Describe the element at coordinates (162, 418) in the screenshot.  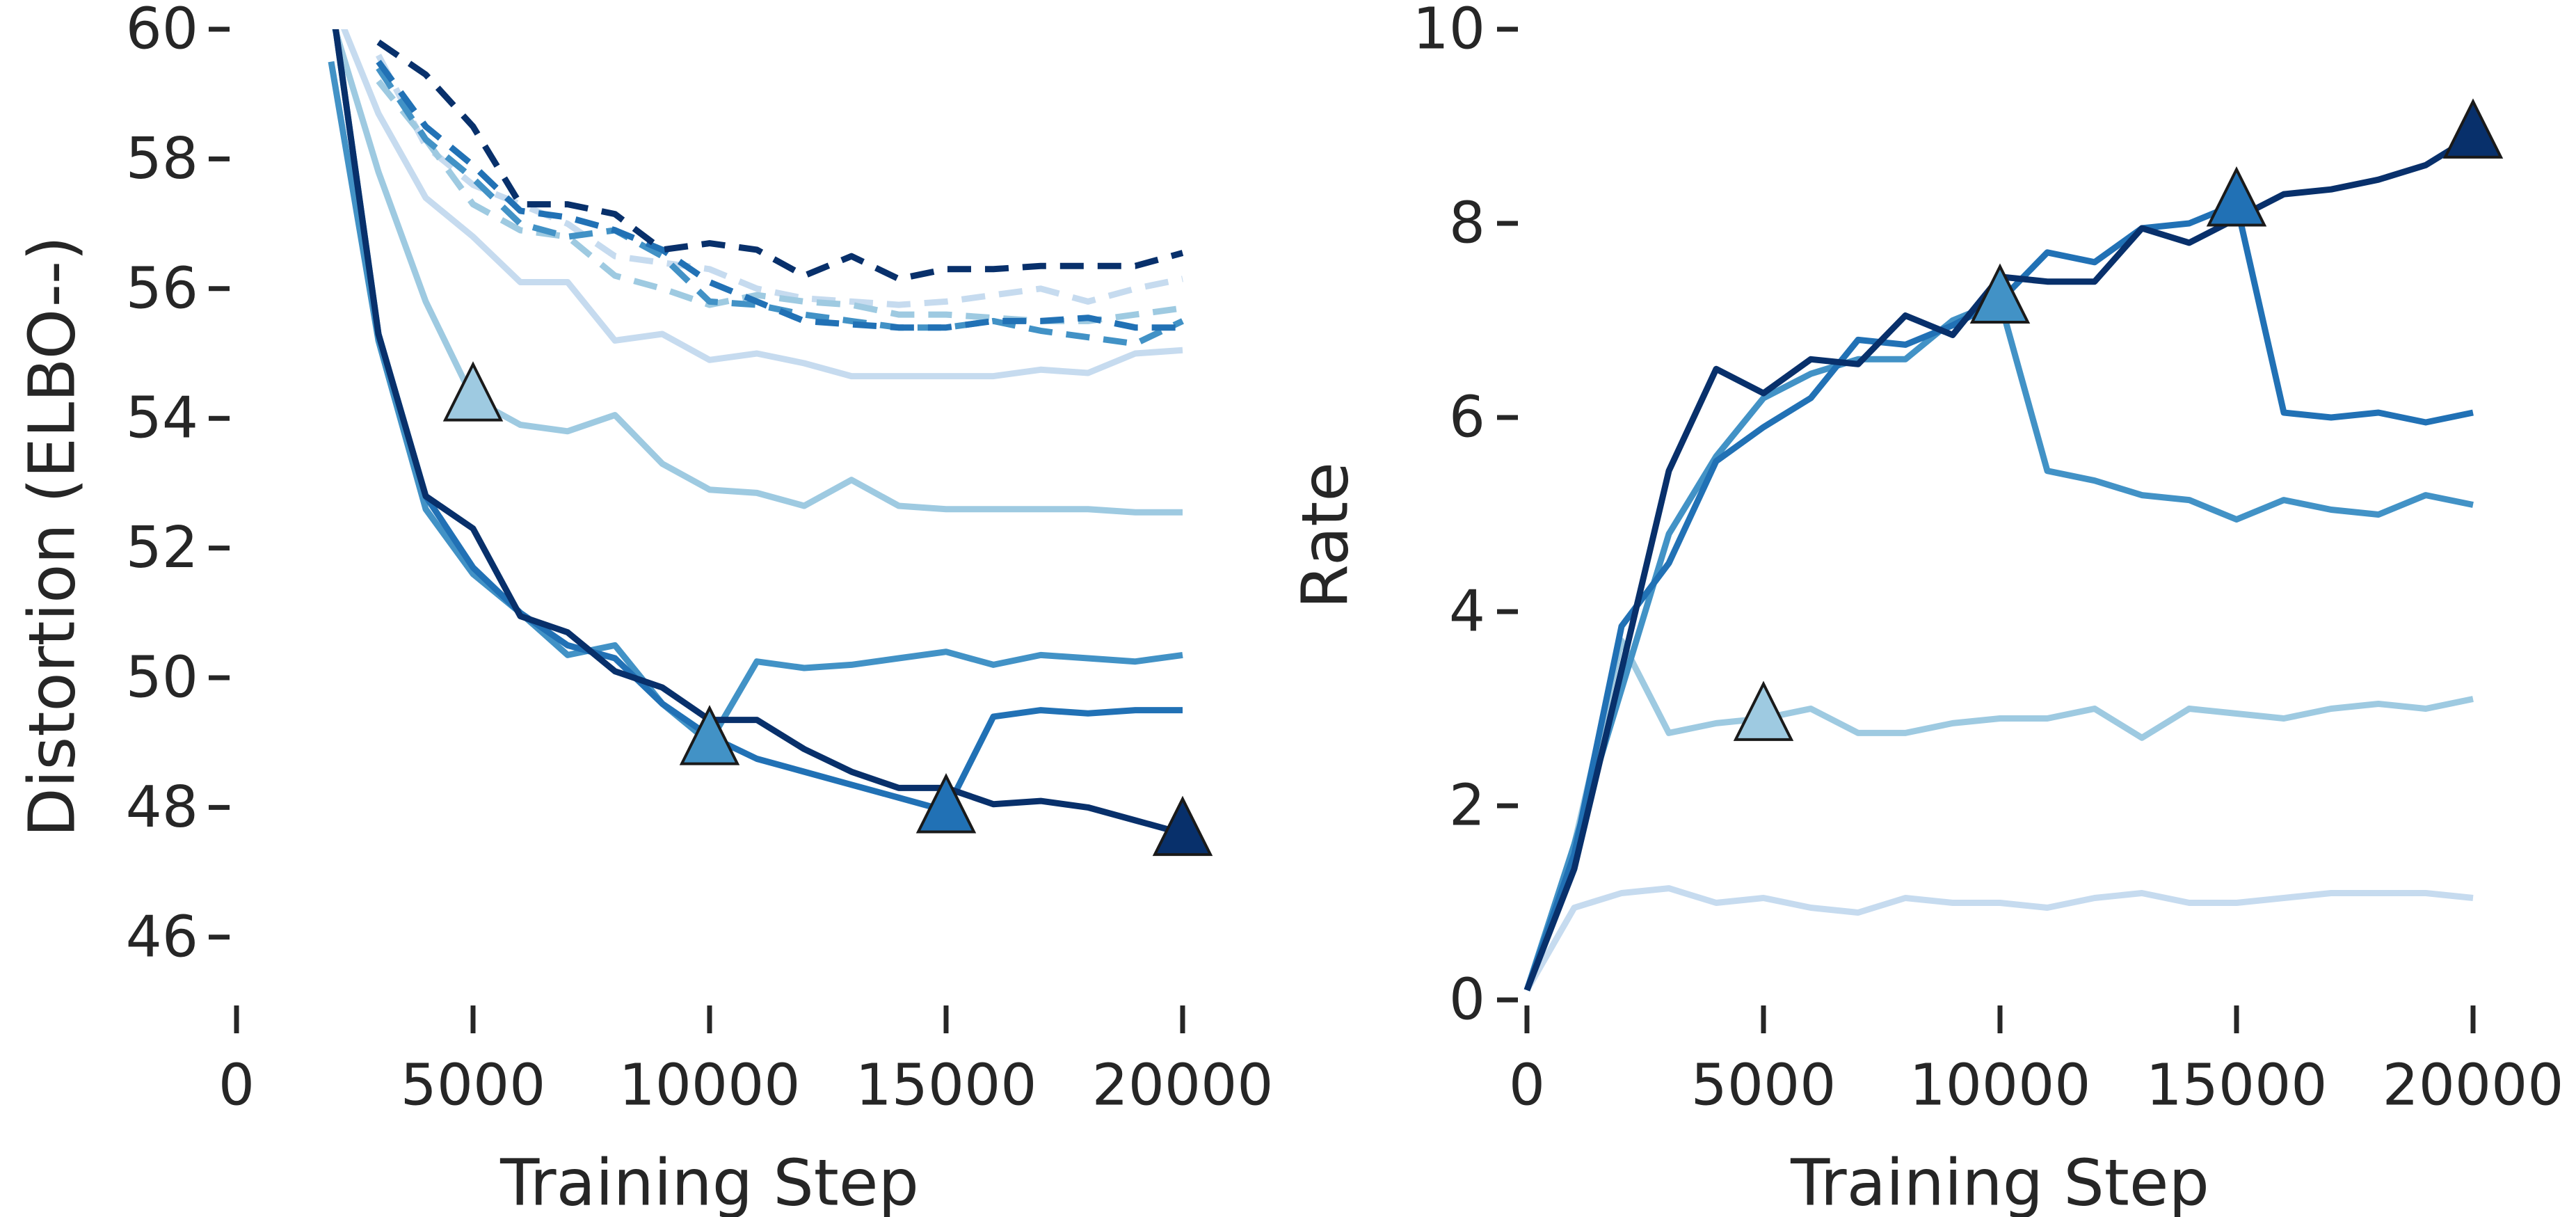
I see `y-tick-label: 54` at that location.